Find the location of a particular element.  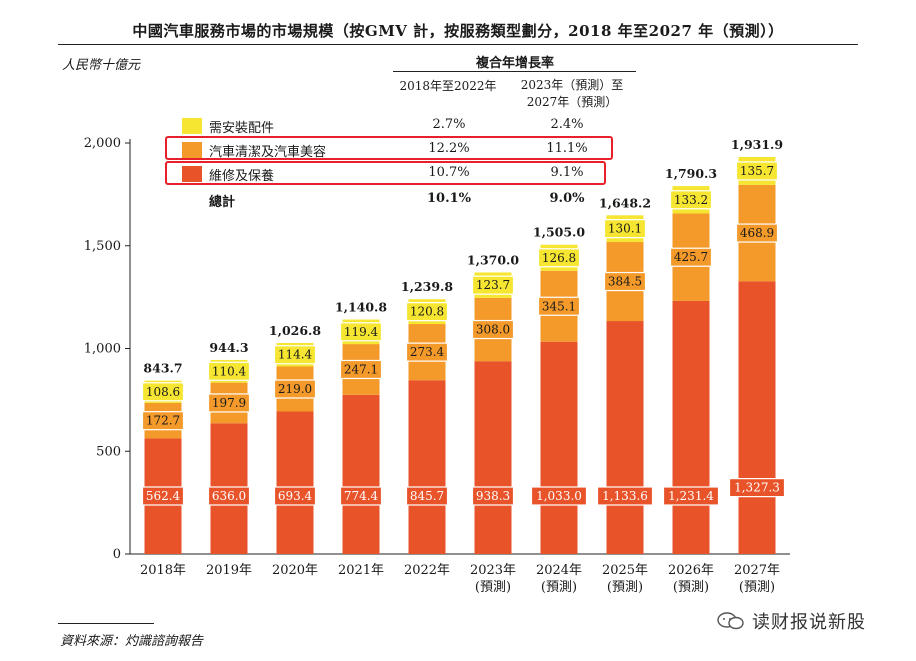

y-axis-unit: 人民幣十億元 is located at coordinates (101, 65).